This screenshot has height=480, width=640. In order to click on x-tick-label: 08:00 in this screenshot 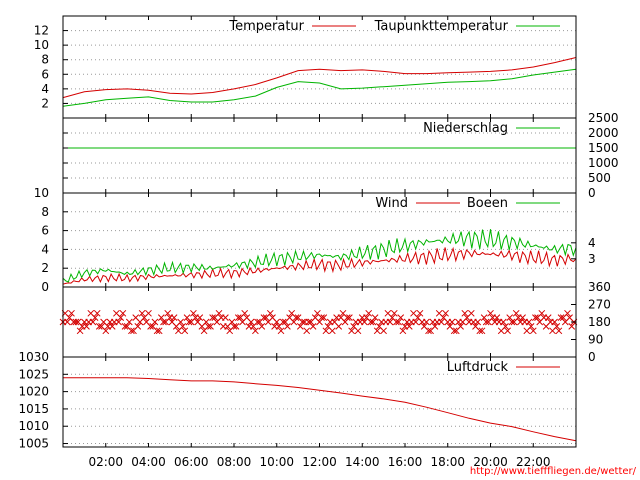, I will do `click(234, 462)`.